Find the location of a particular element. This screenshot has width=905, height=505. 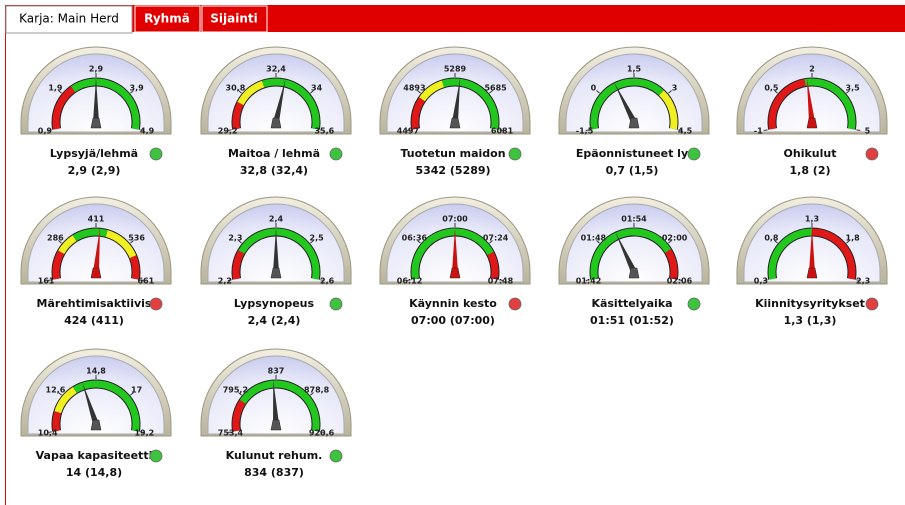

tick-label: 0 is located at coordinates (594, 87).